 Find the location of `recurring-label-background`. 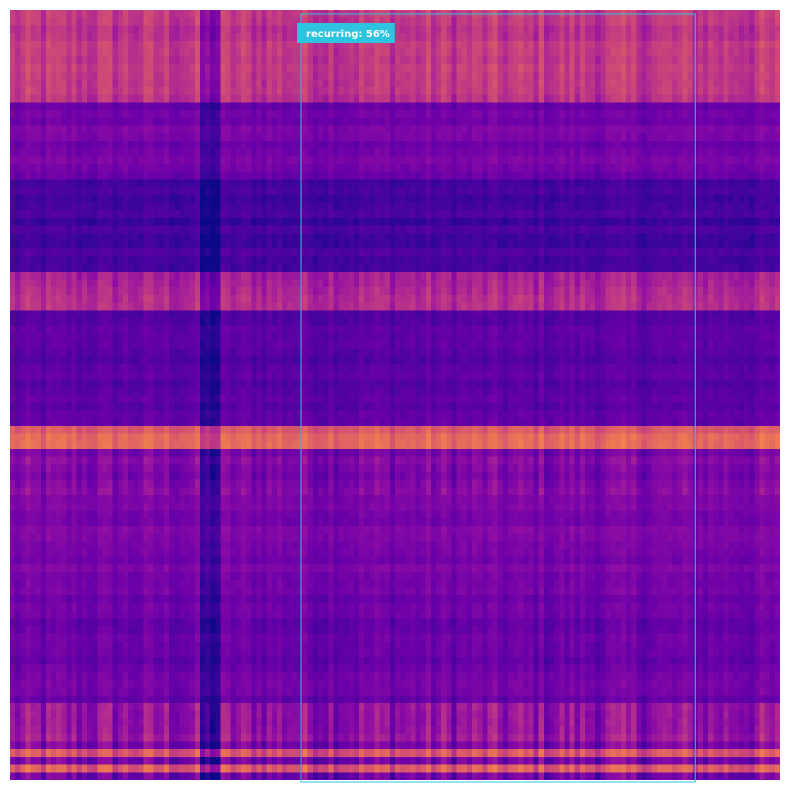

recurring-label-background is located at coordinates (346, 33).